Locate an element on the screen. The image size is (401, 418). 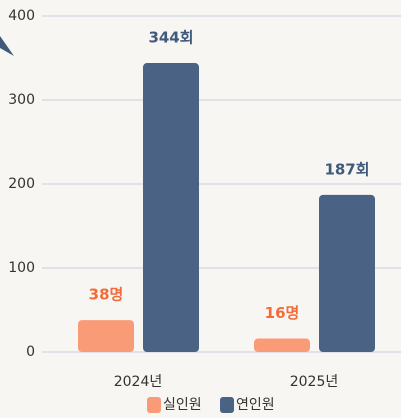
y-tick-label: 400 is located at coordinates (21, 16).